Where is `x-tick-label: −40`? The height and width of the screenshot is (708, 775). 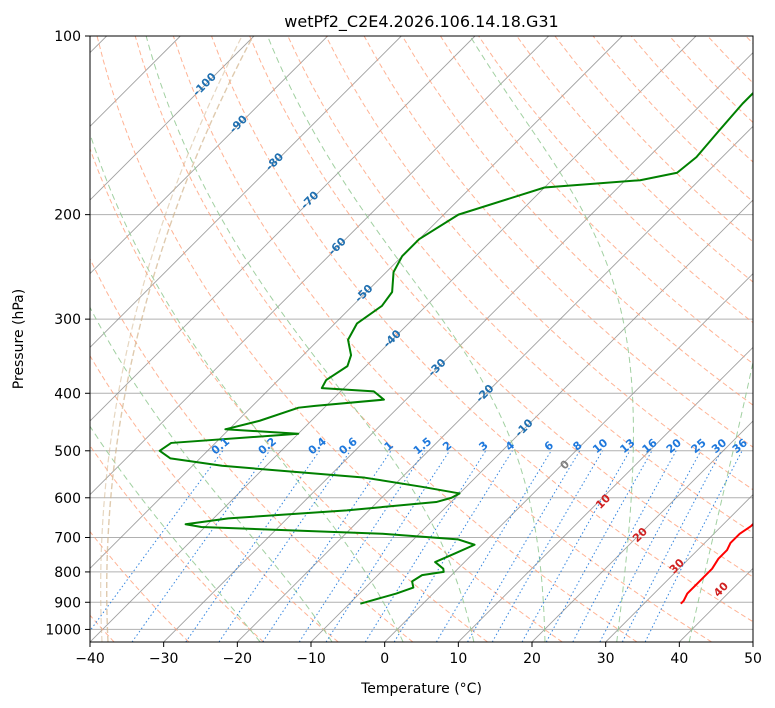
x-tick-label: −40 is located at coordinates (90, 659).